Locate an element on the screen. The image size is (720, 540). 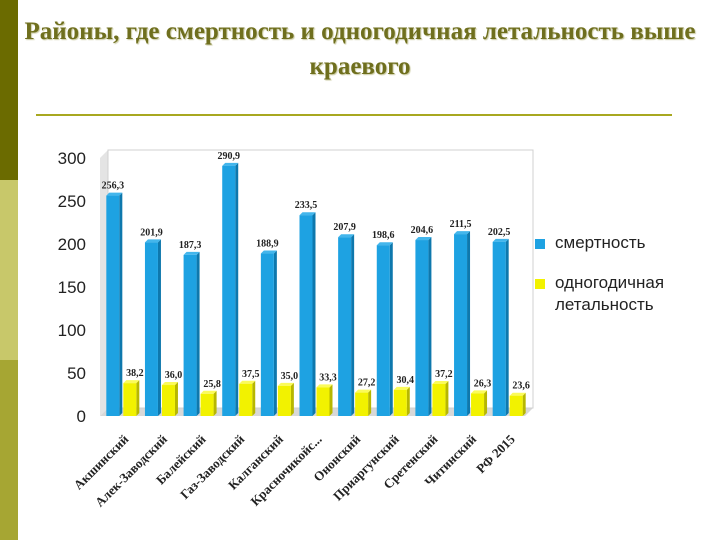
legend-label-mortality: смертность is located at coordinates (600, 242).